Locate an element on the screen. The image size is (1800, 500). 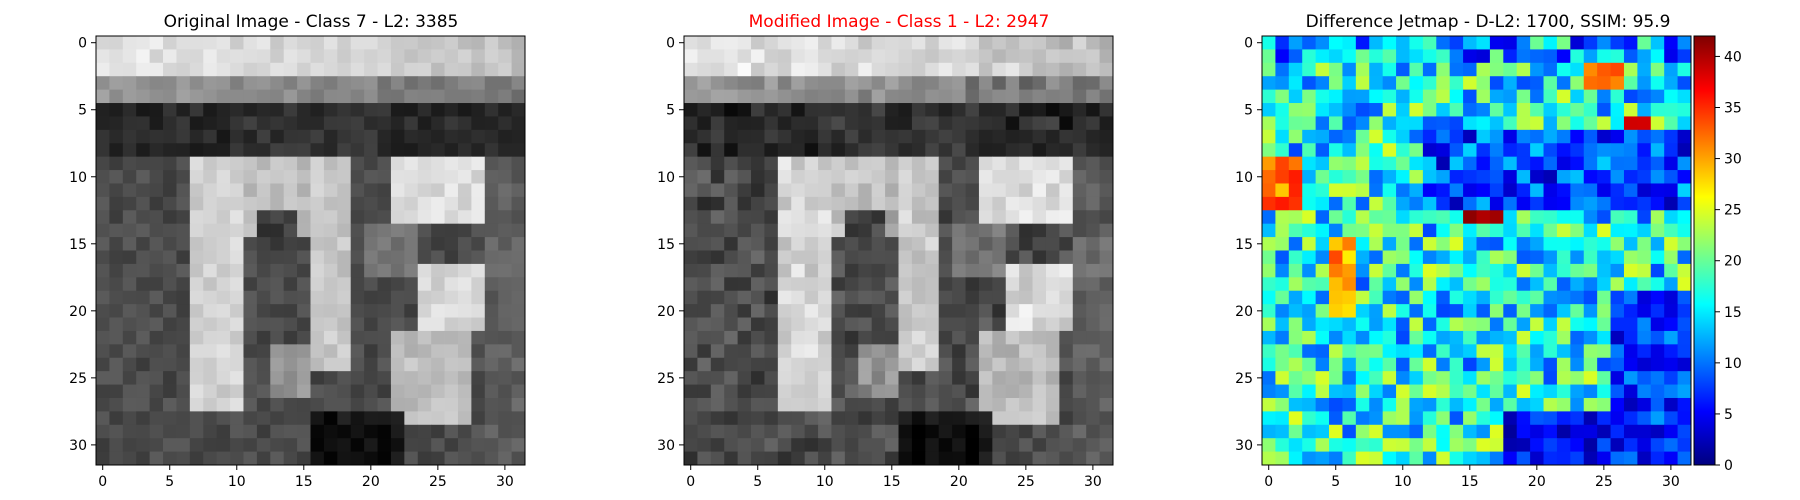
colorbar-tick-label: 25 is located at coordinates (1733, 211).